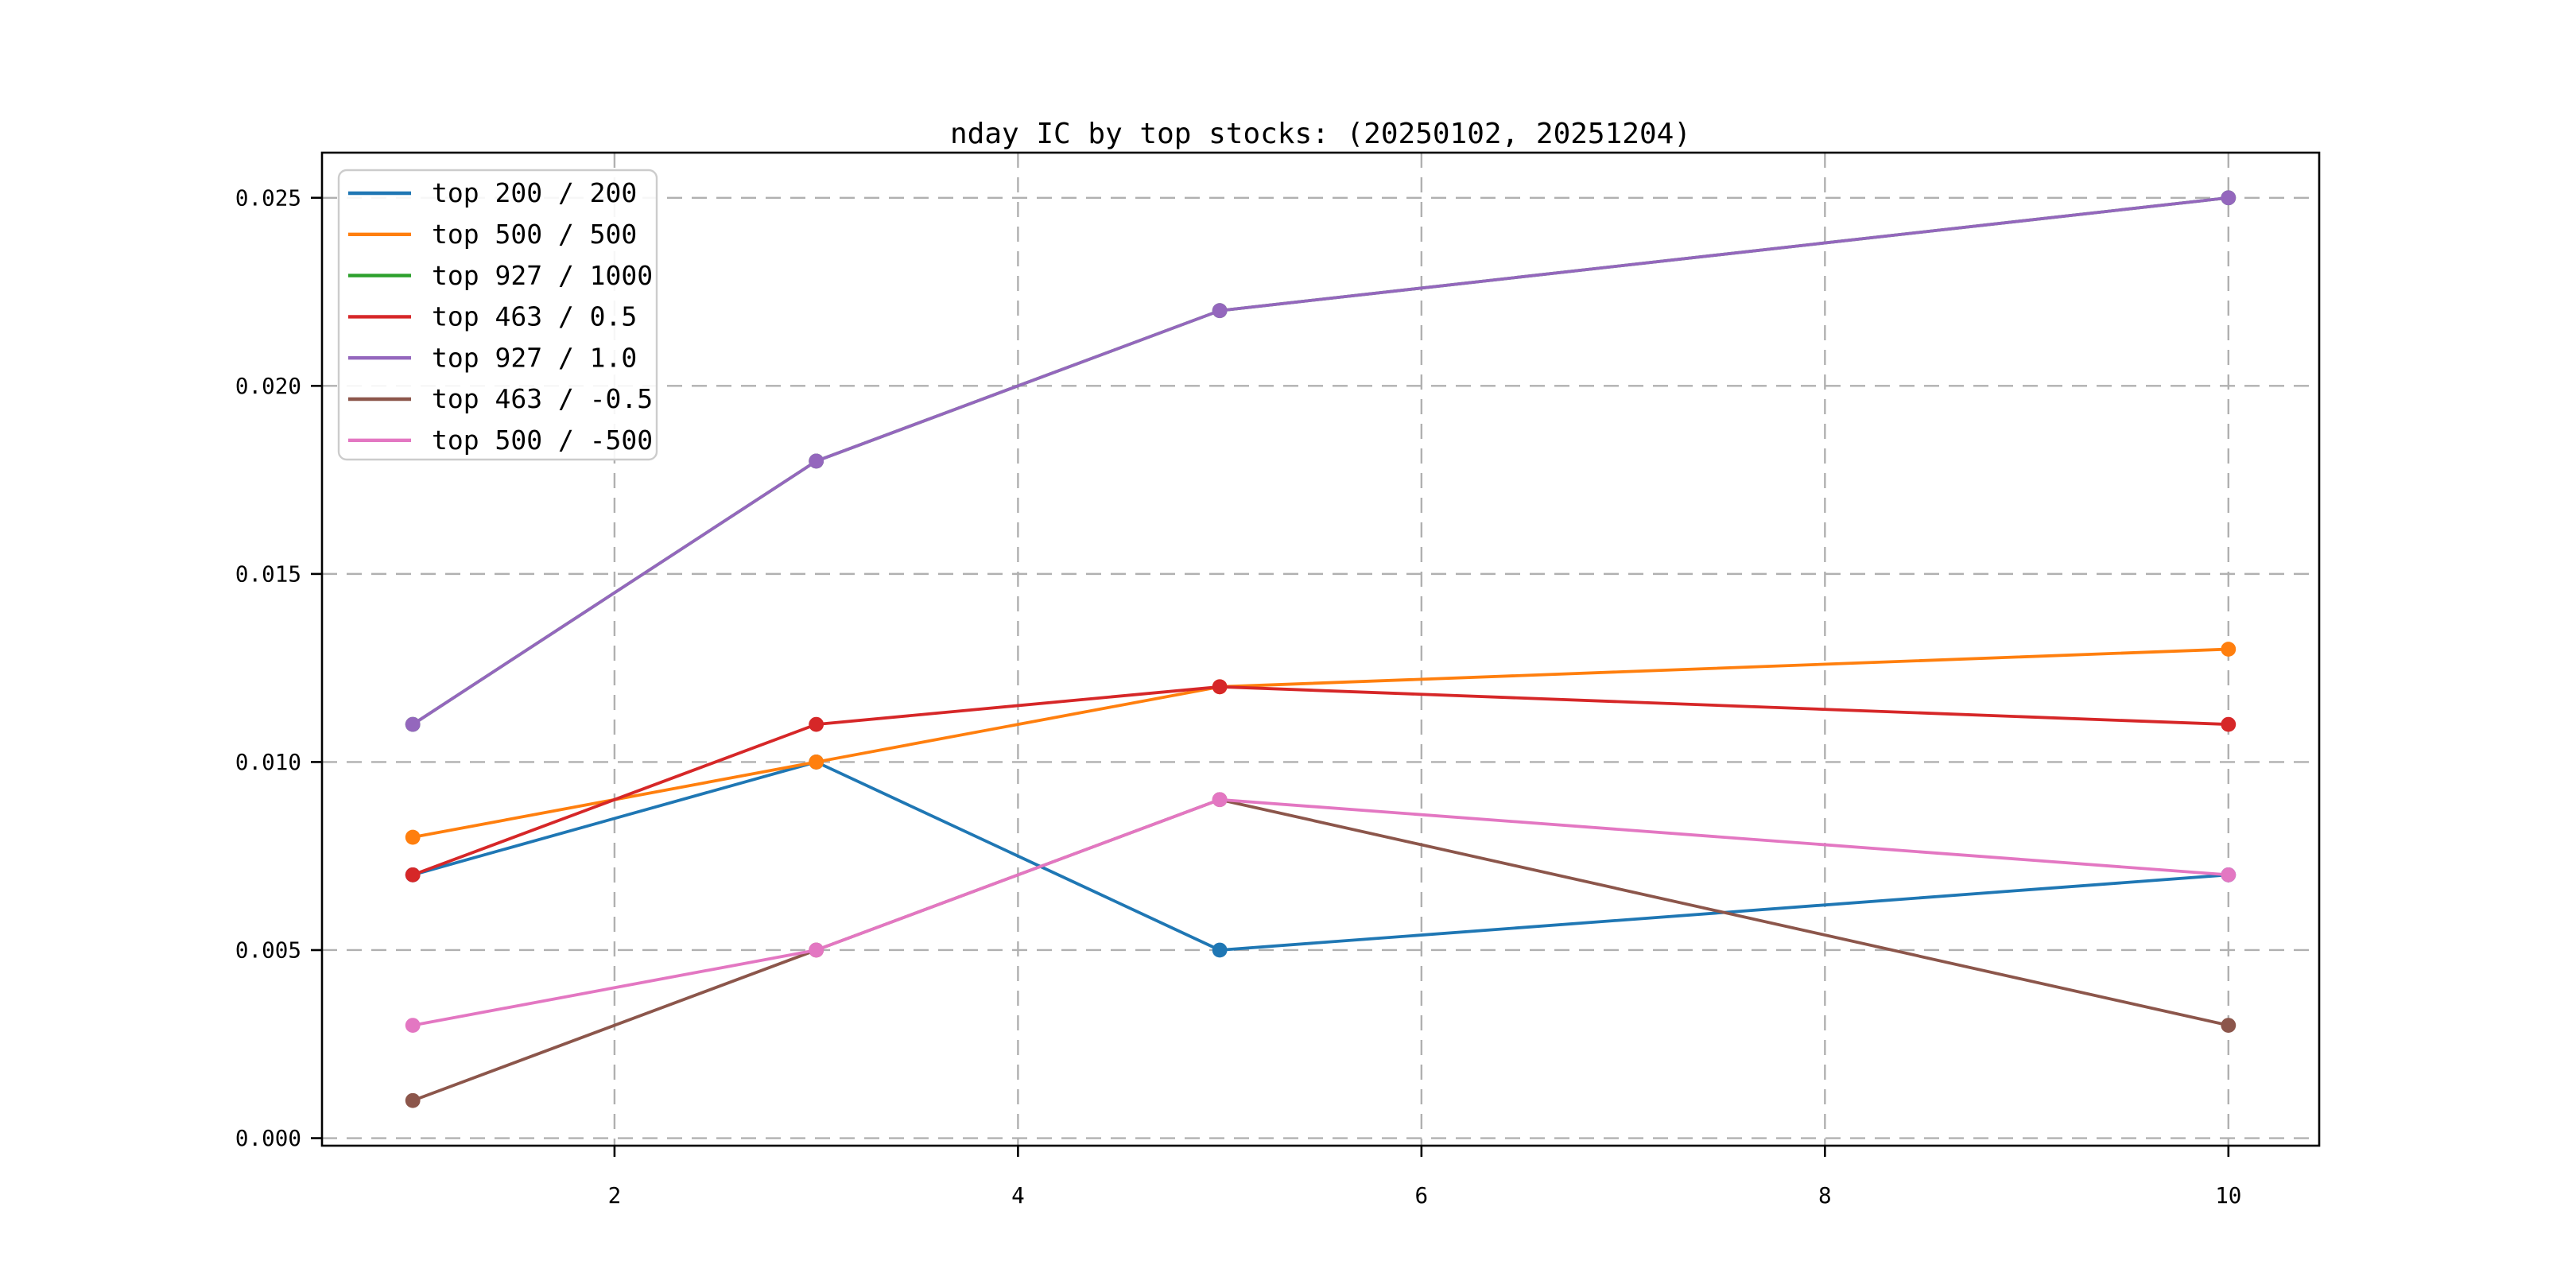  I want to click on legend-item: top 463 / 0.5, so click(493, 316).